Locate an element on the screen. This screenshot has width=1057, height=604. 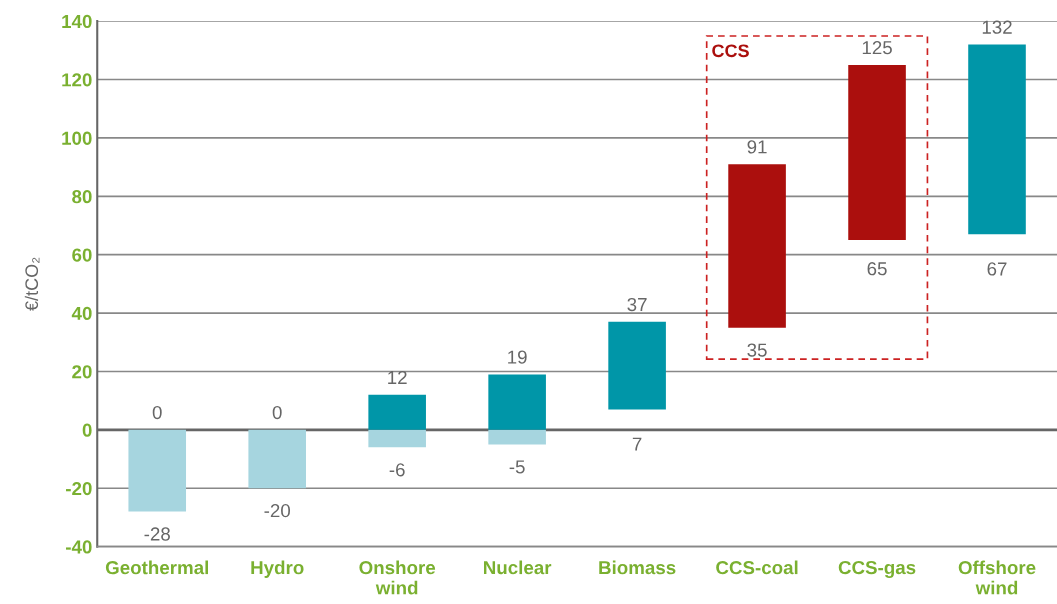
x-tick-label: Biomass is located at coordinates (637, 567).